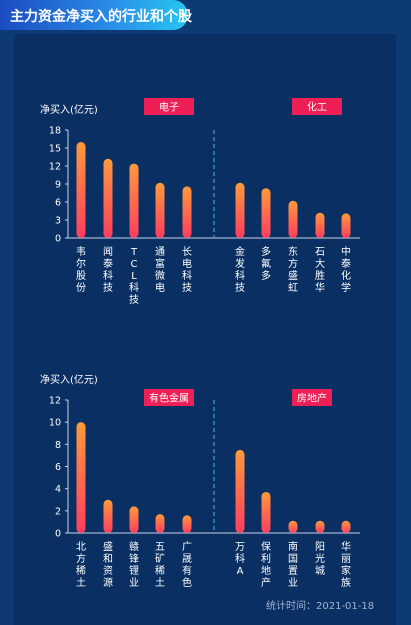 Image resolution: width=411 pixels, height=625 pixels. Describe the element at coordinates (320, 263) in the screenshot. I see `category-label: 大` at that location.